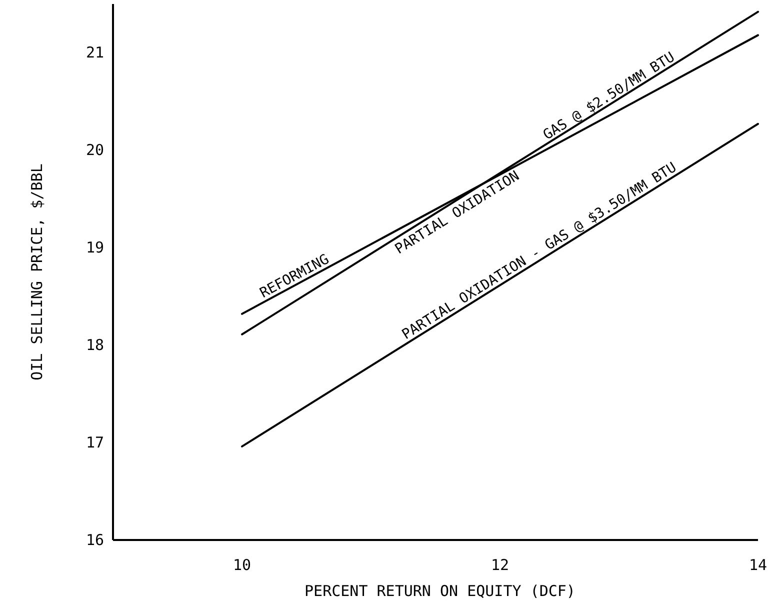 The height and width of the screenshot is (610, 775). Describe the element at coordinates (500, 565) in the screenshot. I see `x-tick-label: 12` at that location.